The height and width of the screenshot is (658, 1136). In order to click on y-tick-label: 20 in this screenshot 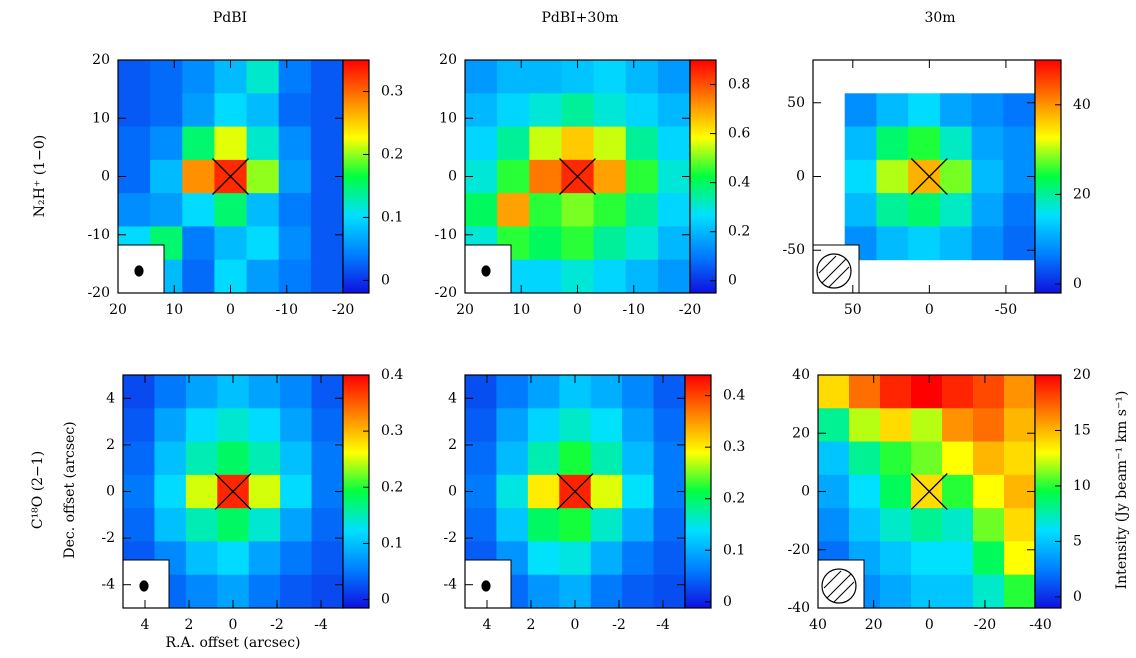, I will do `click(101, 60)`.